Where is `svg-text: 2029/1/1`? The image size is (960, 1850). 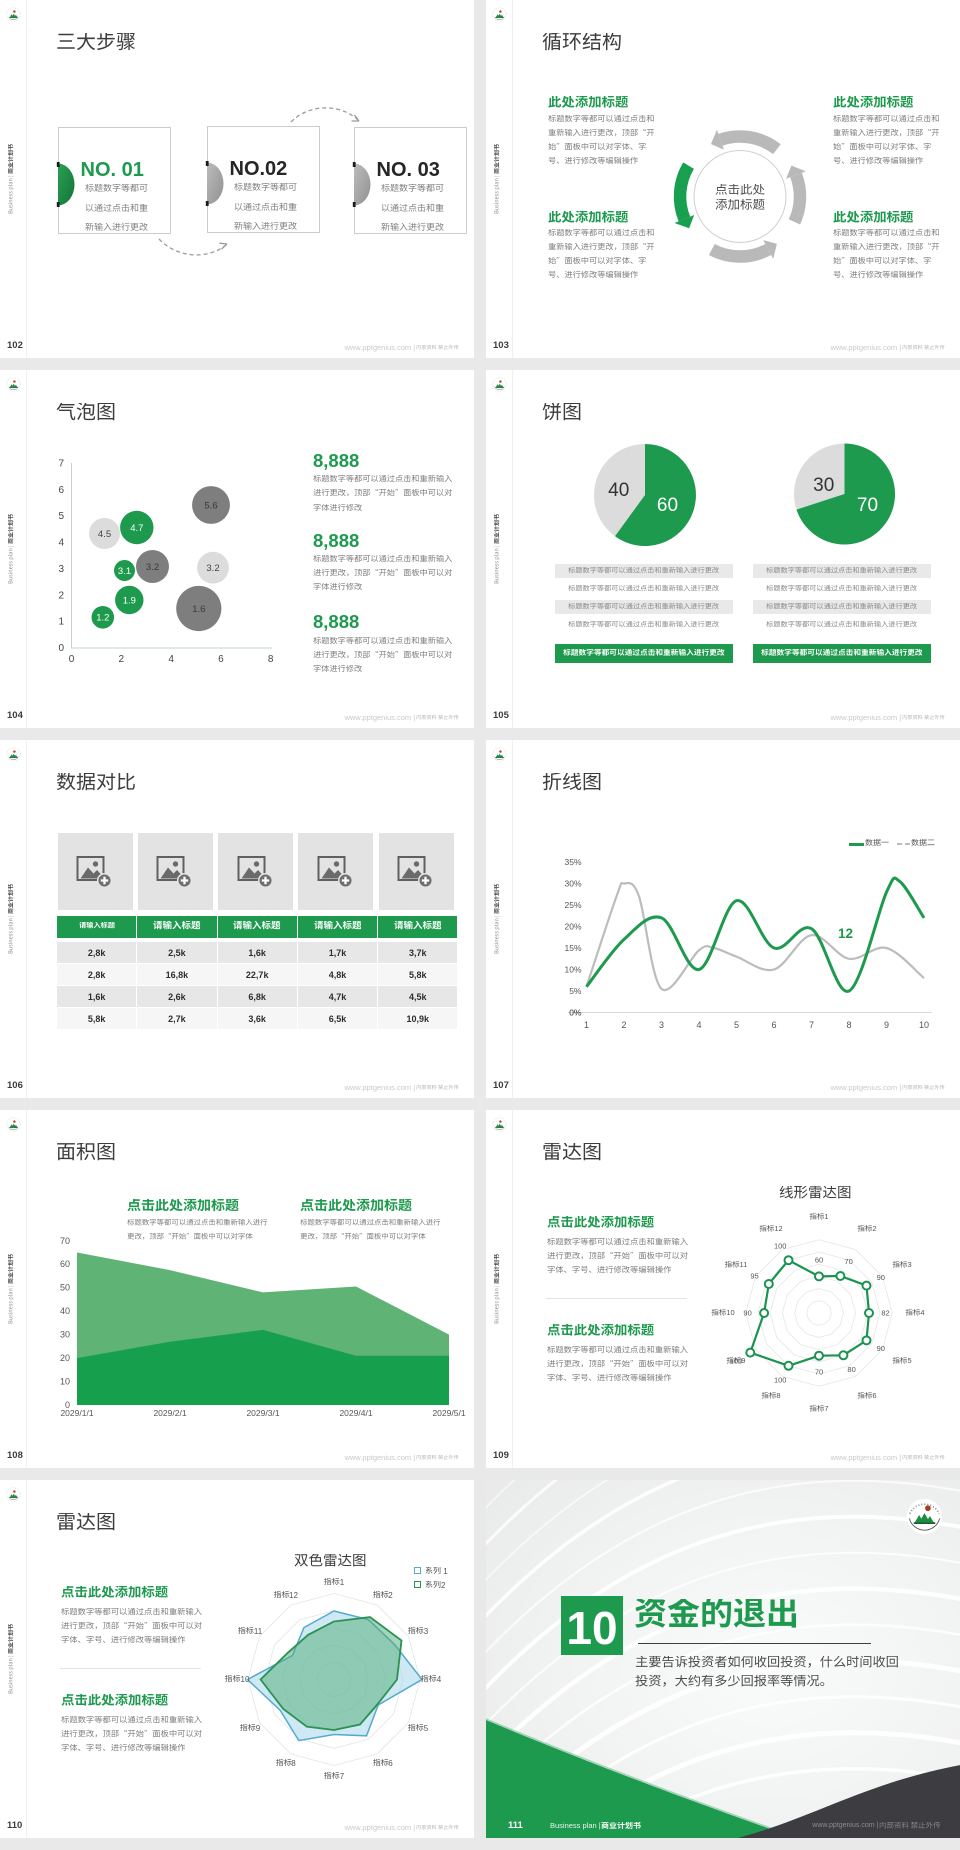 svg-text: 2029/1/1 is located at coordinates (76, 1413).